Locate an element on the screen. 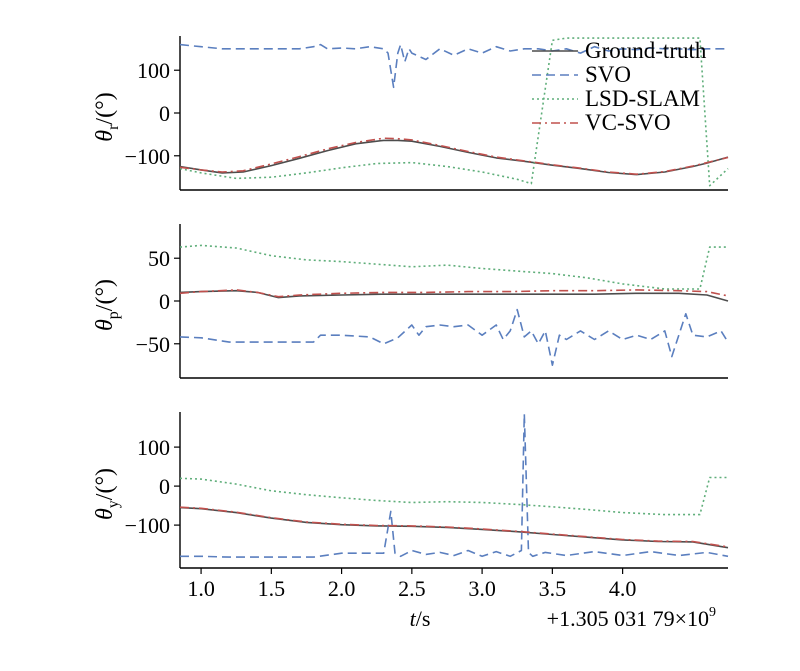 Image resolution: width=800 pixels, height=671 pixels. legend-label: LSD-SLAM is located at coordinates (642, 98).